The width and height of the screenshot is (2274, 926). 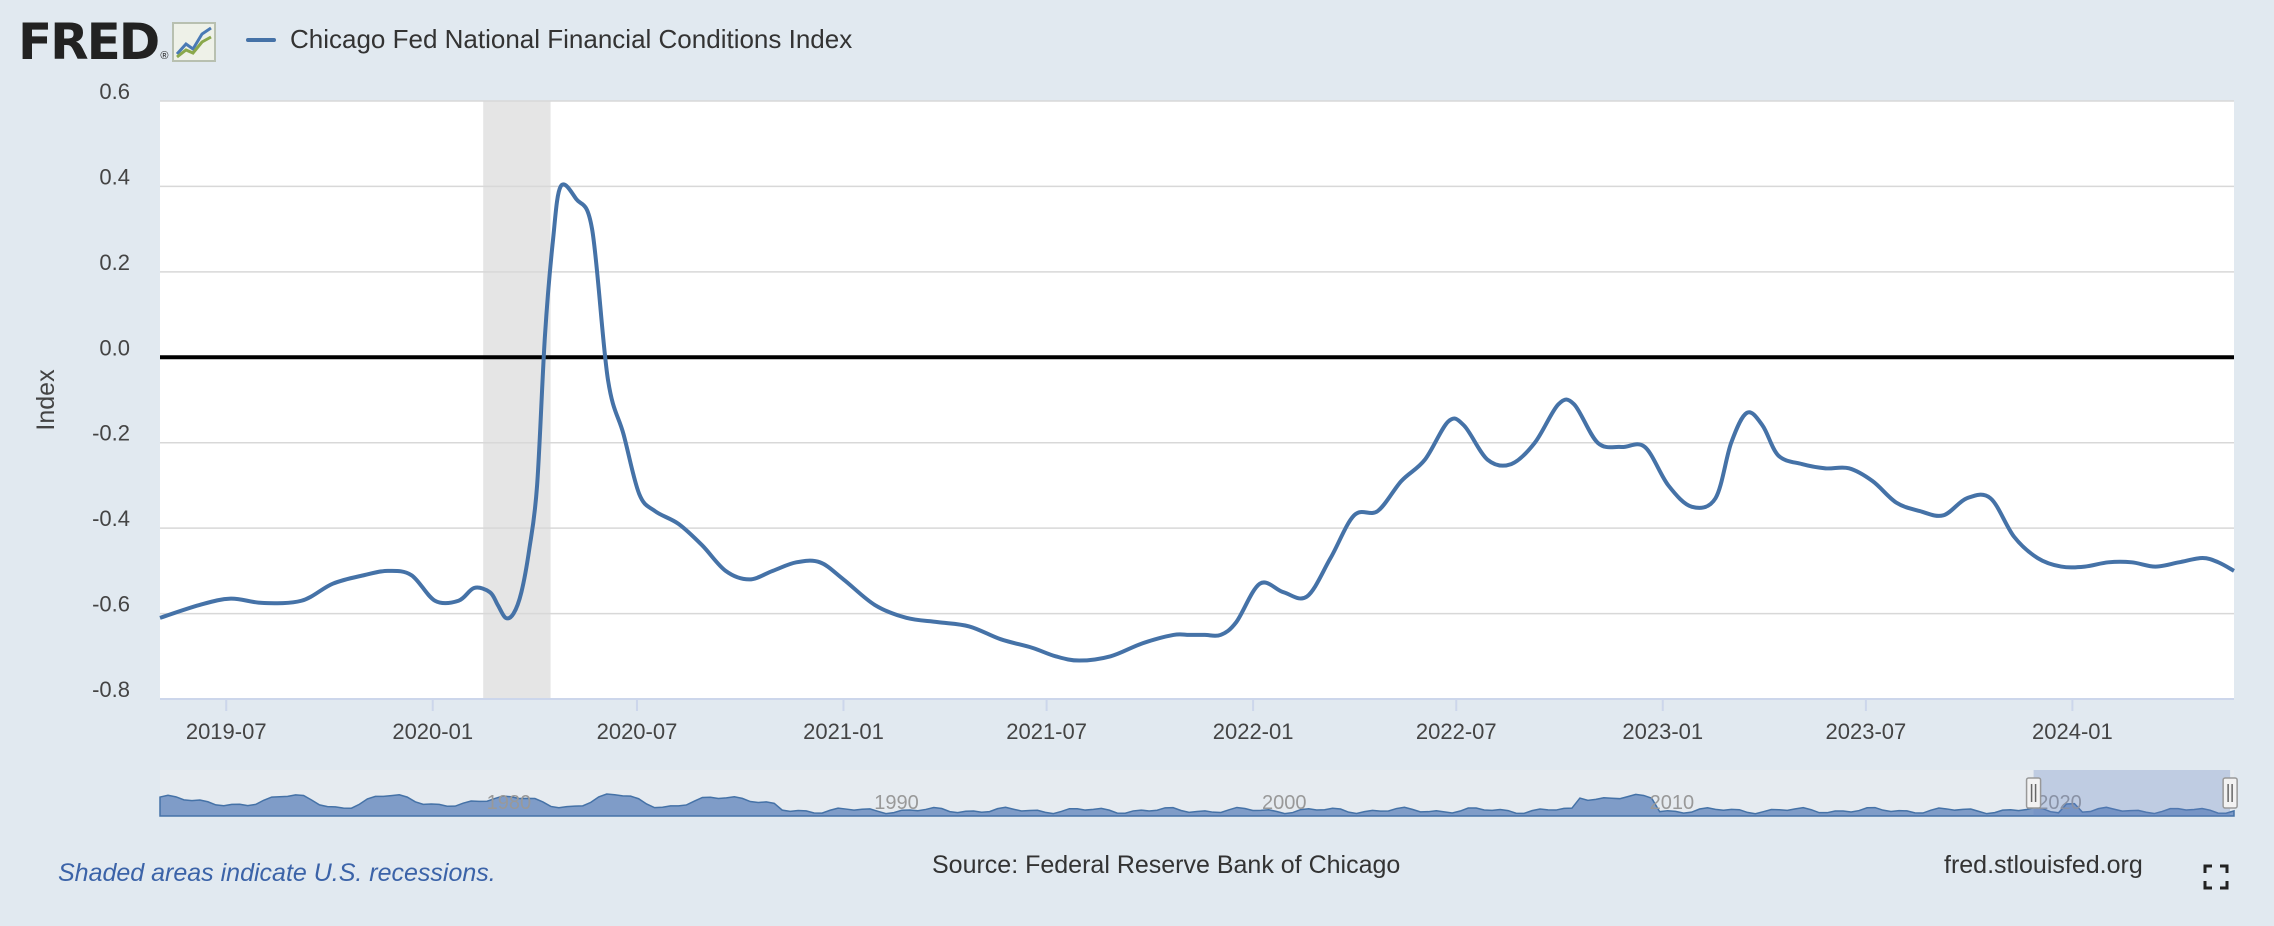 What do you see at coordinates (2043, 865) in the screenshot?
I see `site-link: fred.stlouisfed.org` at bounding box center [2043, 865].